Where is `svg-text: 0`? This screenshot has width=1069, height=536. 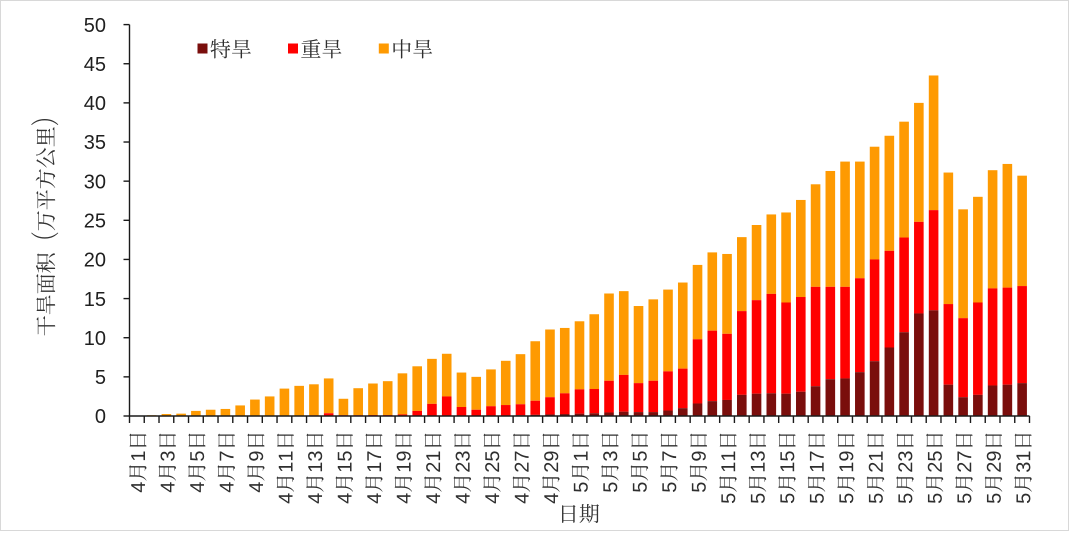
svg-text: 0 is located at coordinates (100, 417).